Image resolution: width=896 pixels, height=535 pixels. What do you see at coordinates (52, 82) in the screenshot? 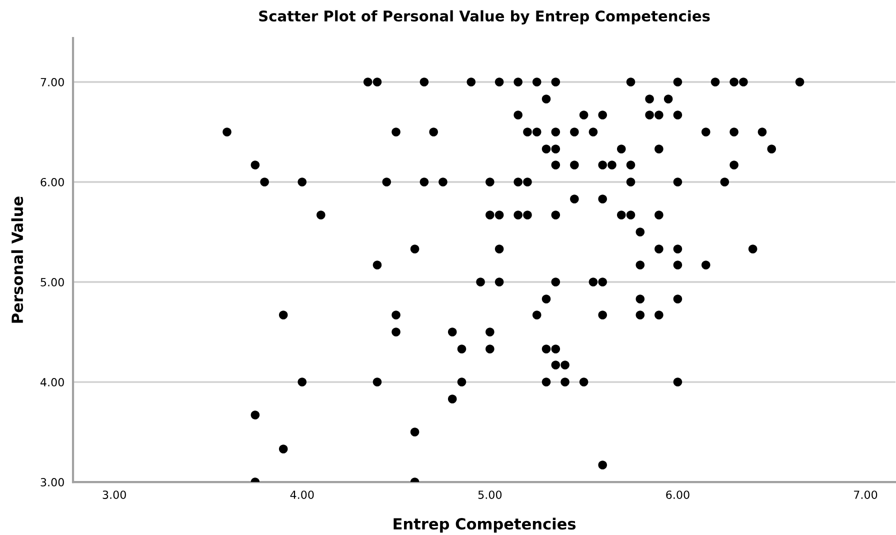
I see `y-tick-label: 7.00` at bounding box center [52, 82].